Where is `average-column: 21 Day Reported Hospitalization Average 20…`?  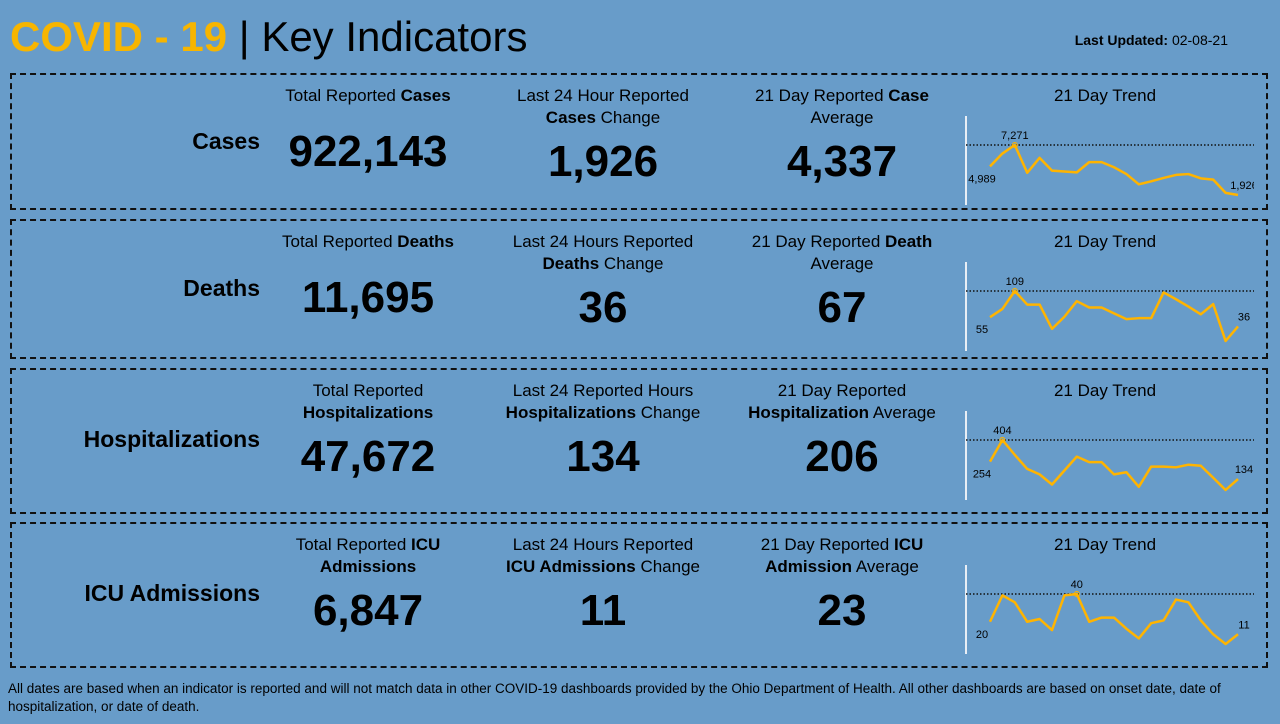
average-column: 21 Day Reported Hospitalization Average 20… is located at coordinates (842, 431).